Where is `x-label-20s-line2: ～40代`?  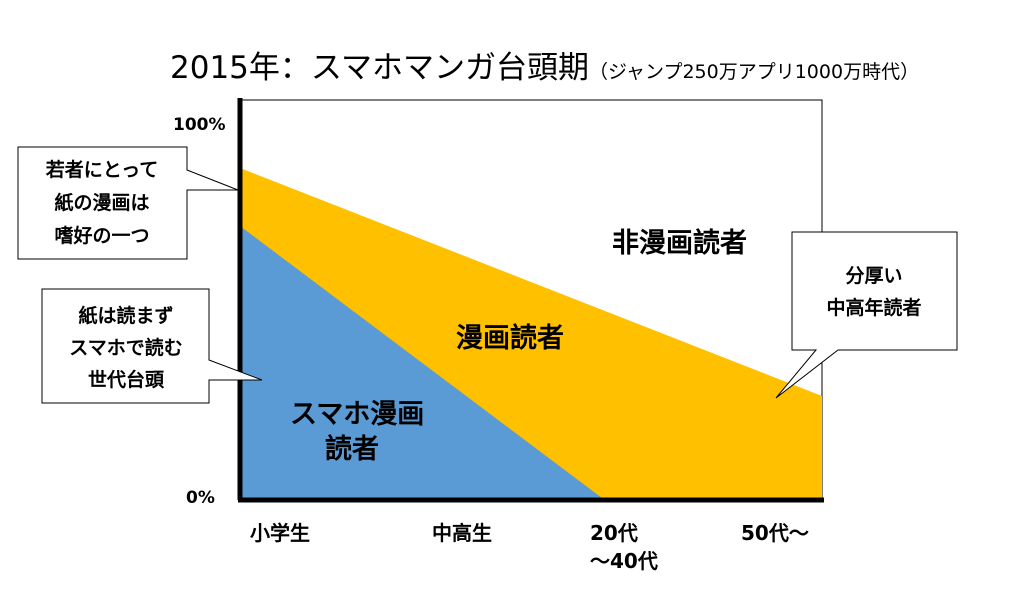
x-label-20s-line2: ～40代 is located at coordinates (624, 561).